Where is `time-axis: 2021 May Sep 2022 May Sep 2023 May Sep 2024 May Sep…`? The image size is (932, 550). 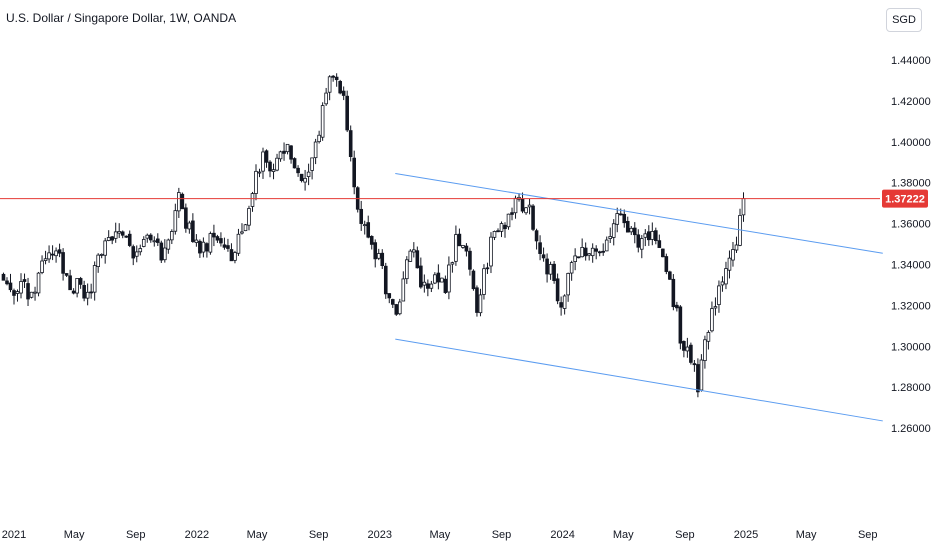
time-axis: 2021 May Sep 2022 May Sep 2023 May Sep 2024 May Sep… is located at coordinates (440, 535).